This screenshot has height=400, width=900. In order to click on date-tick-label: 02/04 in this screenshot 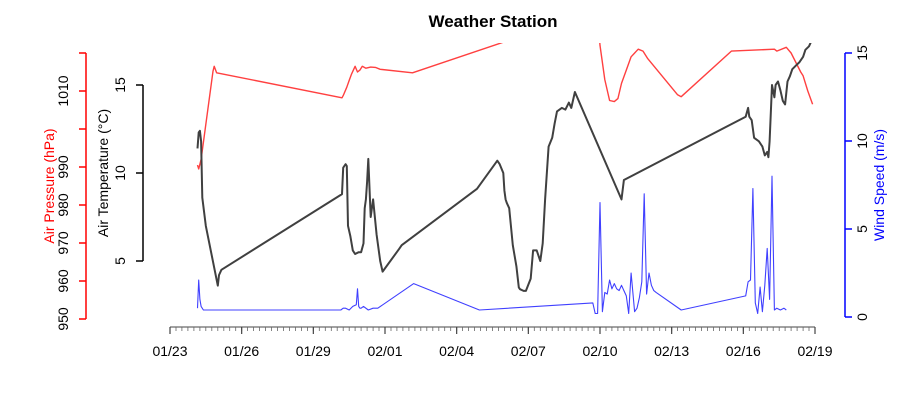, I will do `click(456, 351)`.